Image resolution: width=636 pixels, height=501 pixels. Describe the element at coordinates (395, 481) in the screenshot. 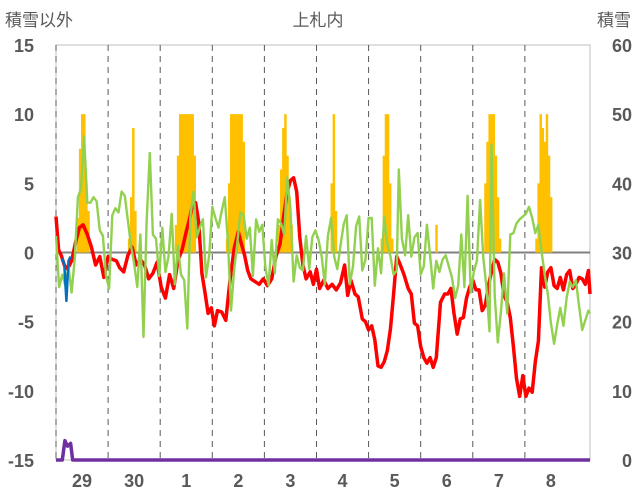

I see `x-tick-label: 5` at that location.